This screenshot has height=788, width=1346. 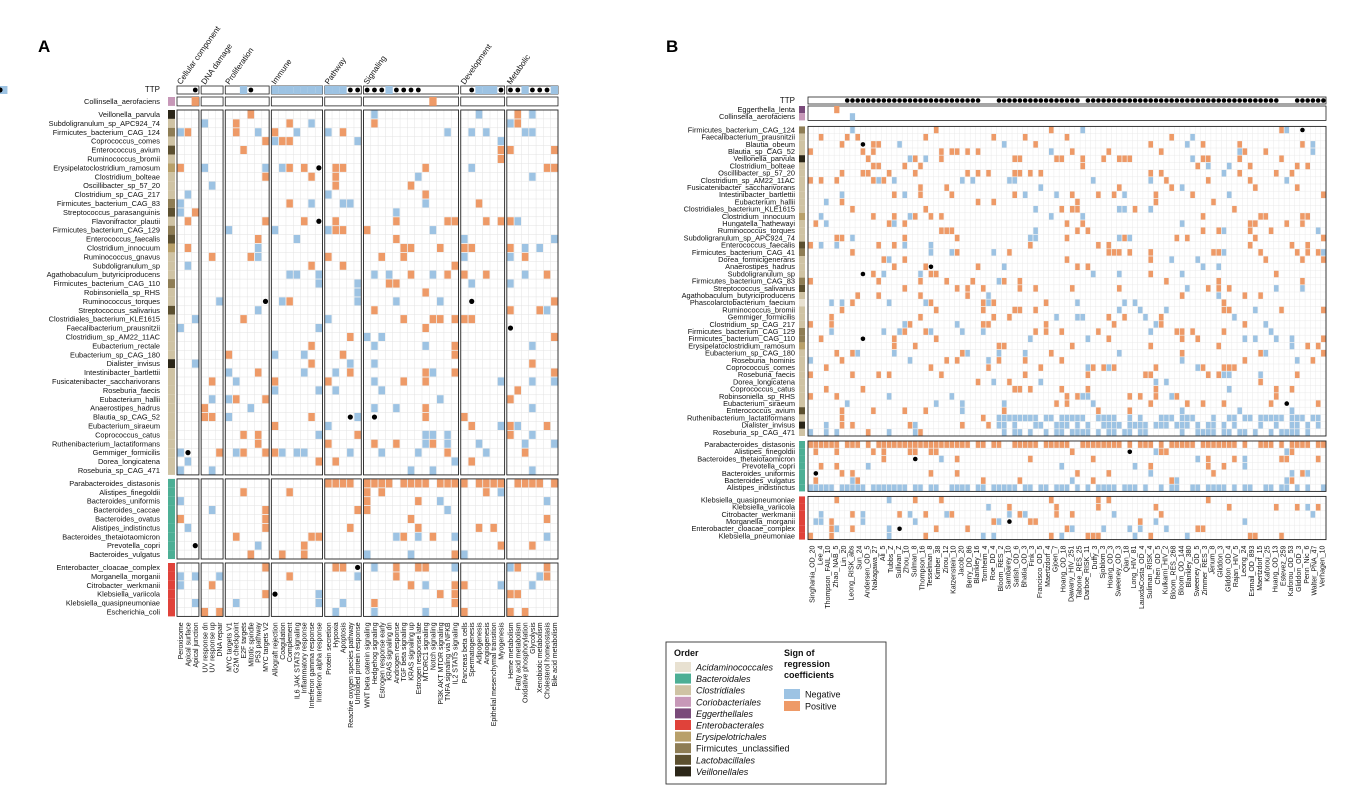 What do you see at coordinates (760, 410) in the screenshot?
I see `row-label: Enterococcus_avium` at bounding box center [760, 410].